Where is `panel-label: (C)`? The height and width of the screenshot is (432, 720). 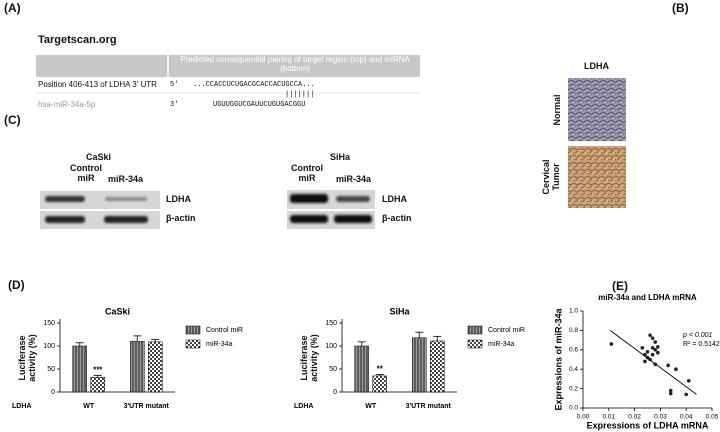 panel-label: (C) is located at coordinates (12, 120).